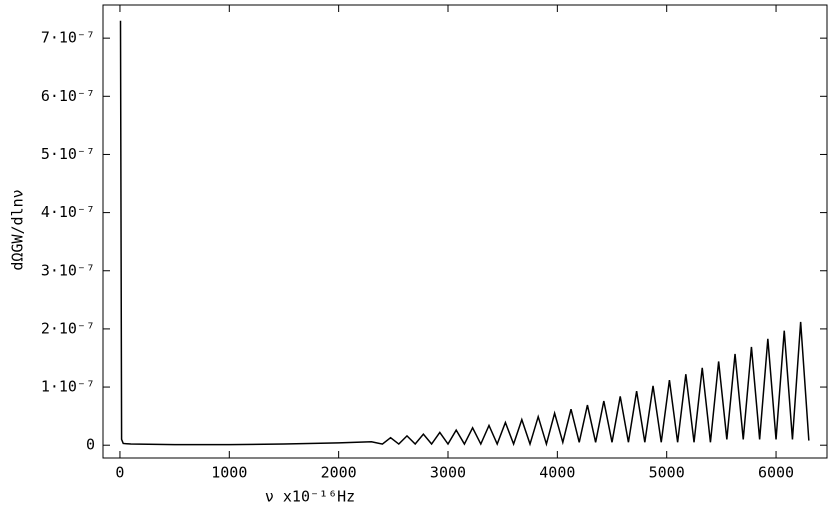  I want to click on y-tick-label: 7·10⁻⁷, so click(68, 38).